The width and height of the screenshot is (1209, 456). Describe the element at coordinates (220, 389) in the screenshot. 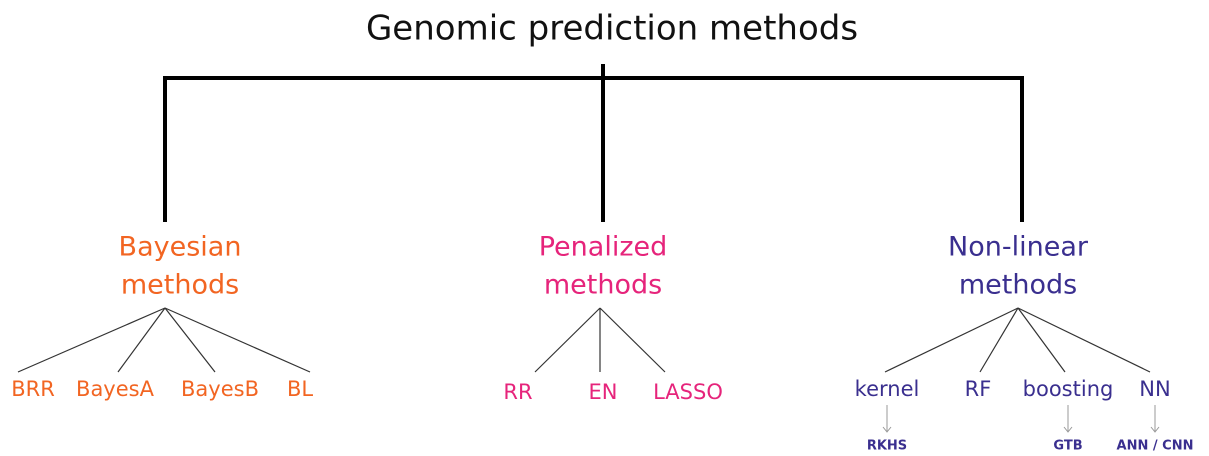

I see `method-label: BayesB` at that location.